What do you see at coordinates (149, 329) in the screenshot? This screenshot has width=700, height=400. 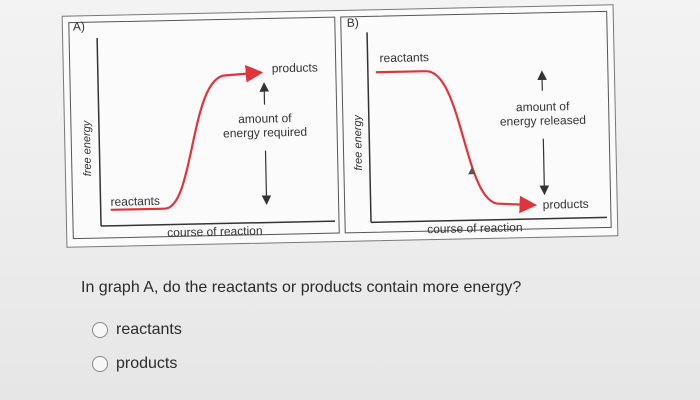 I see `option-reactants-label: reactants` at bounding box center [149, 329].